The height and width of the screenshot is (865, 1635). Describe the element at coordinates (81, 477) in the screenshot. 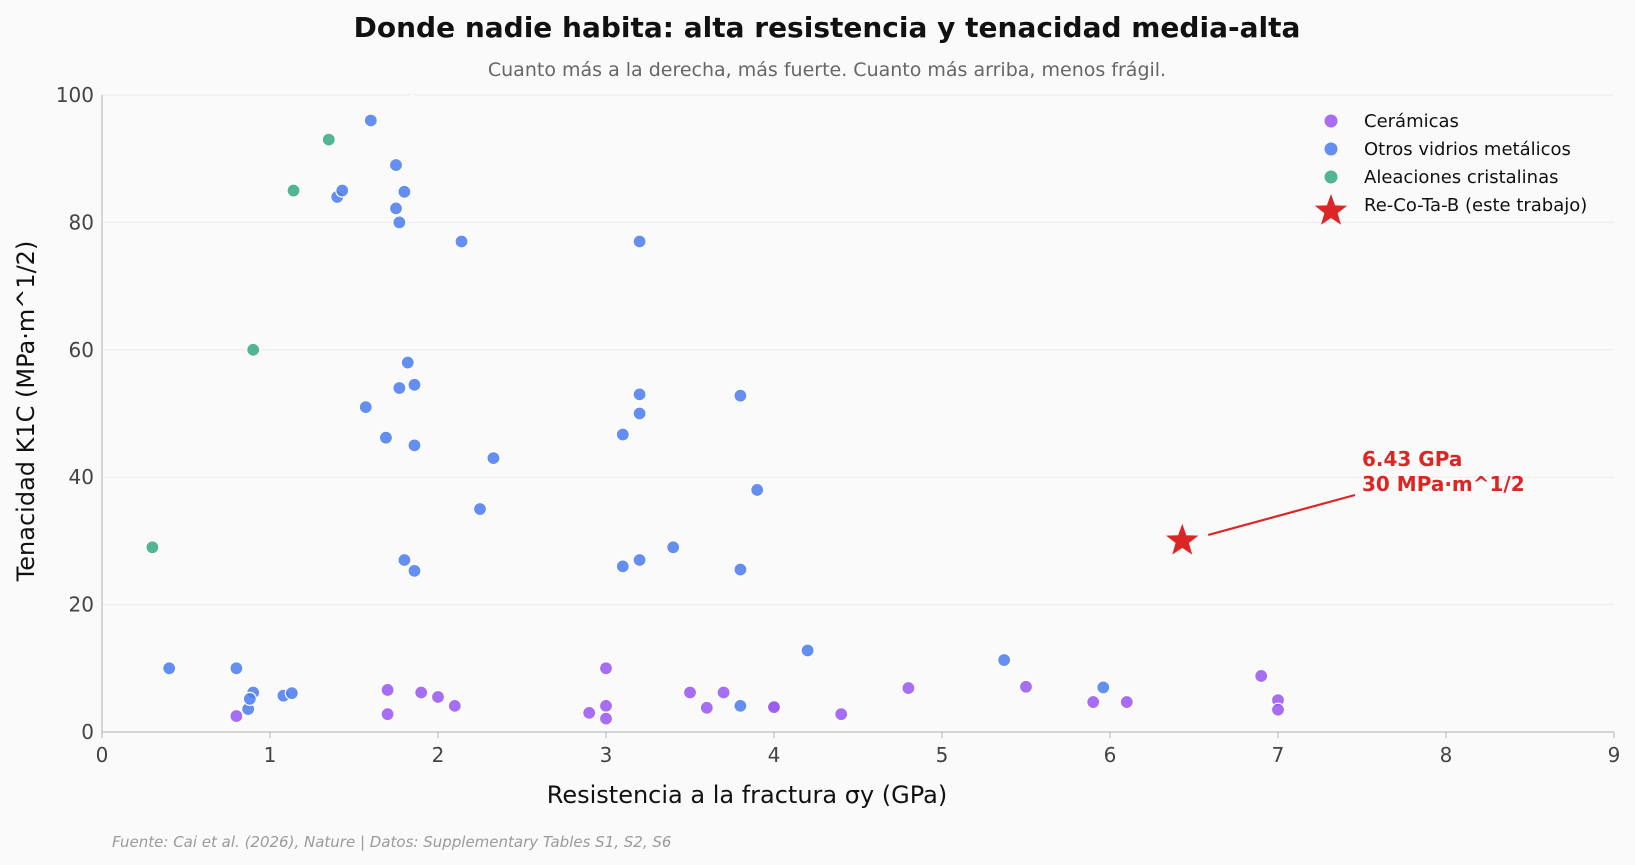

I see `y-tick-label: 40` at that location.